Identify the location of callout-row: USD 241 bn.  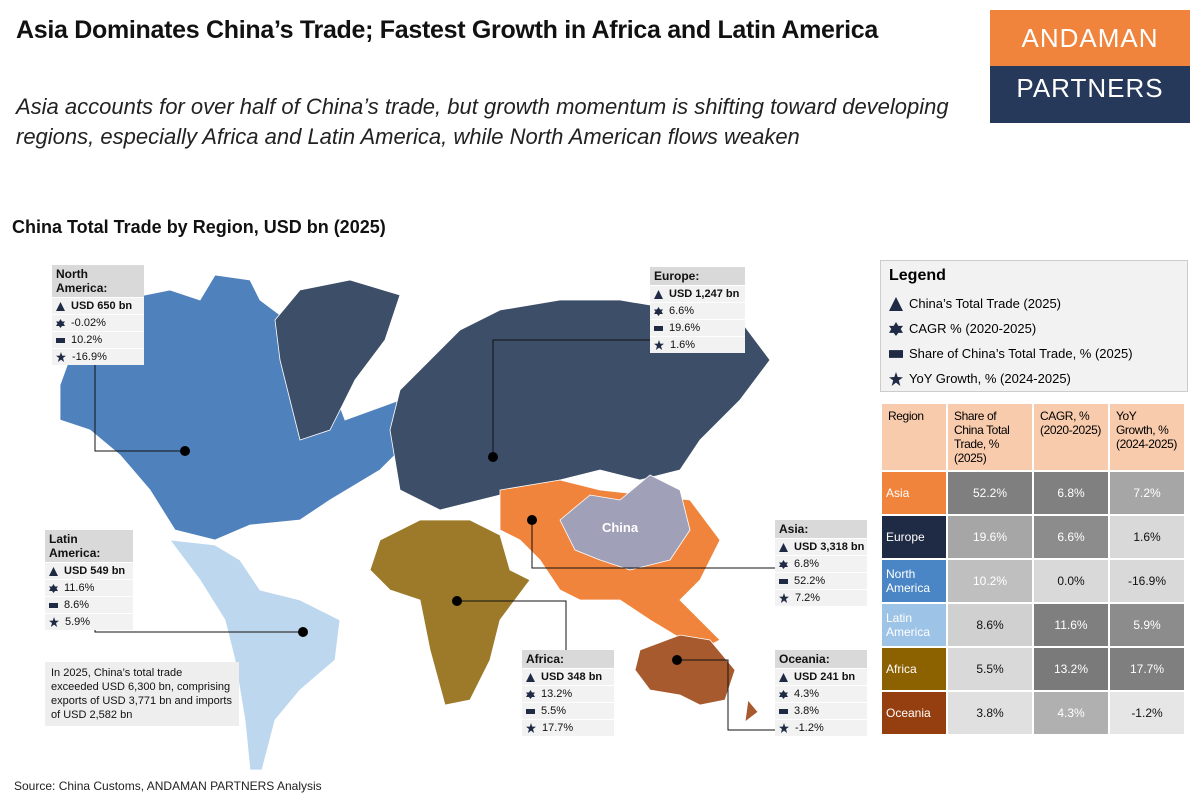
(821, 676).